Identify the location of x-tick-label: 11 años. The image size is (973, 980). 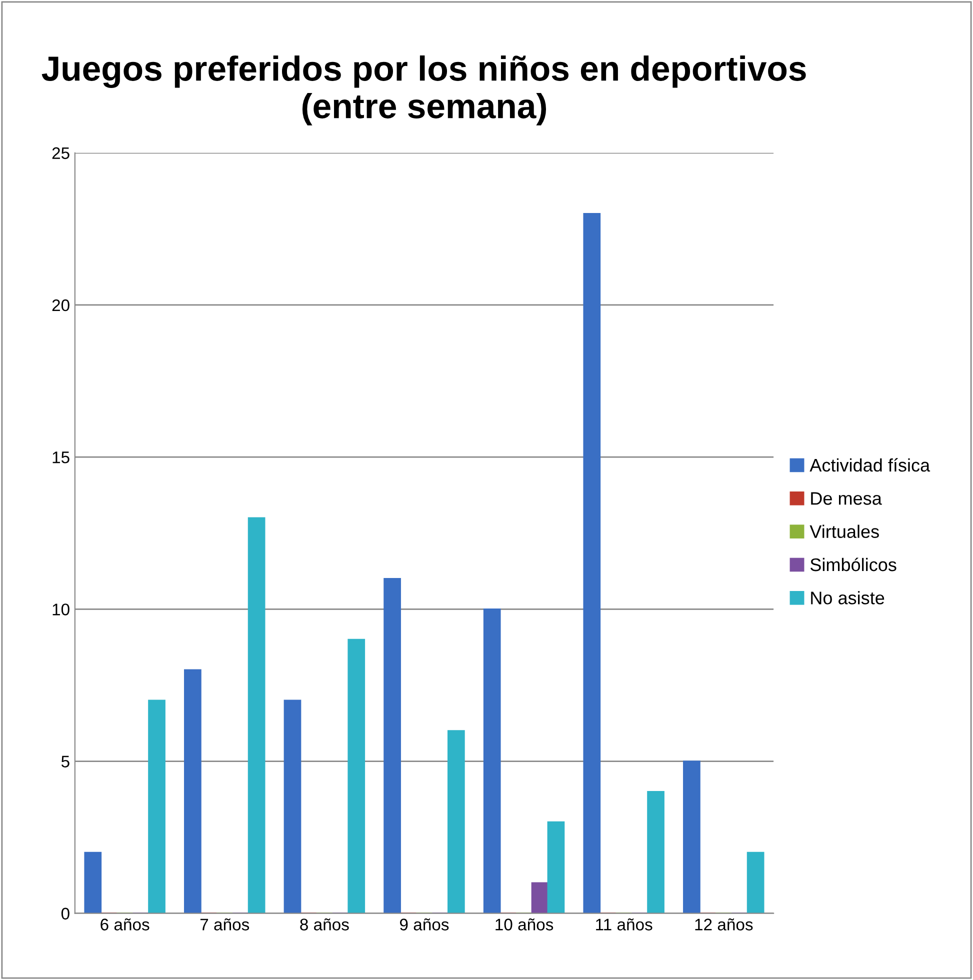
(624, 924).